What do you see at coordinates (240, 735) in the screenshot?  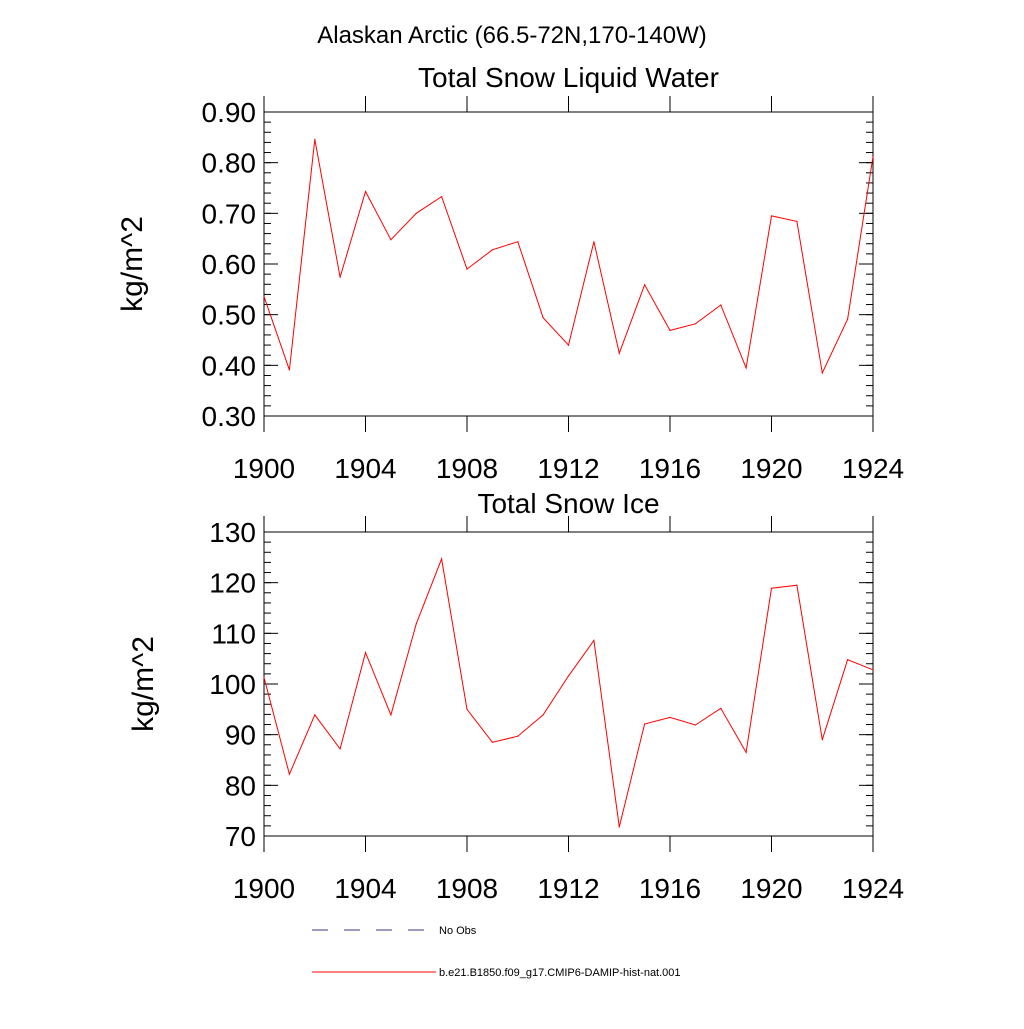 I see `chart-1-y-tick-label: 90` at bounding box center [240, 735].